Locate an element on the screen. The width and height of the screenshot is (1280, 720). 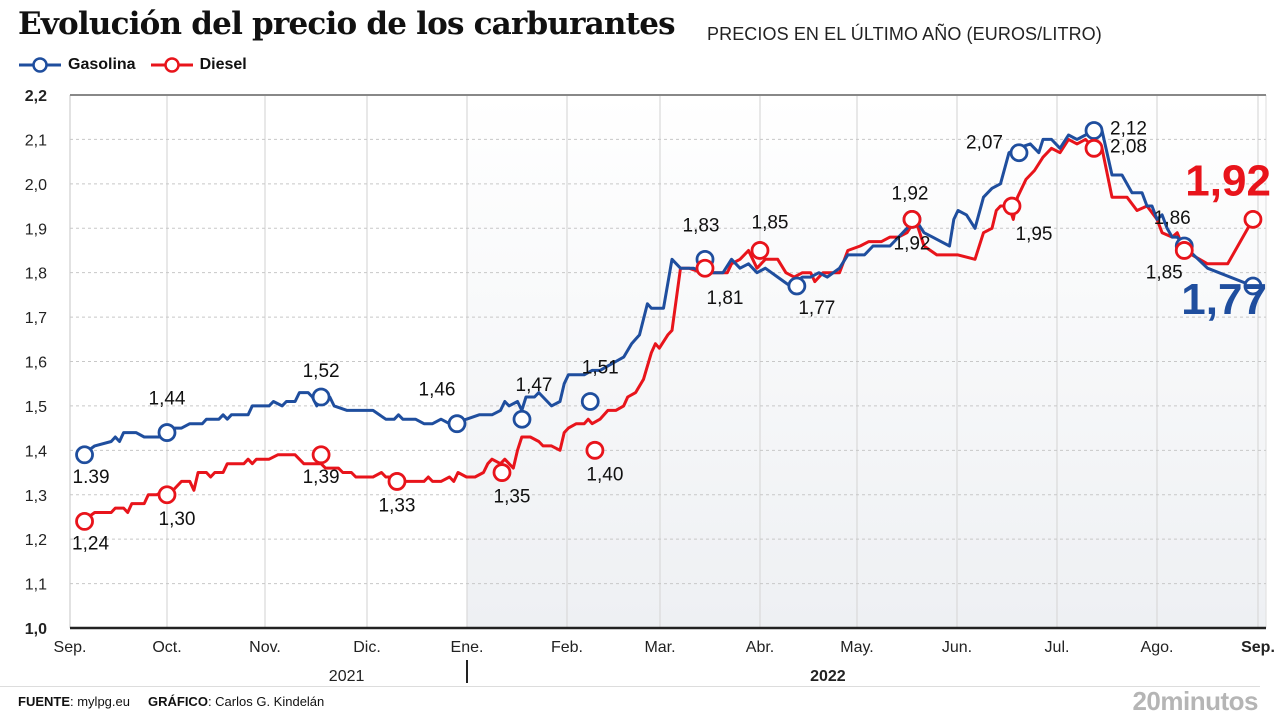
y-tick-label: 2,2 is located at coordinates (36, 96).